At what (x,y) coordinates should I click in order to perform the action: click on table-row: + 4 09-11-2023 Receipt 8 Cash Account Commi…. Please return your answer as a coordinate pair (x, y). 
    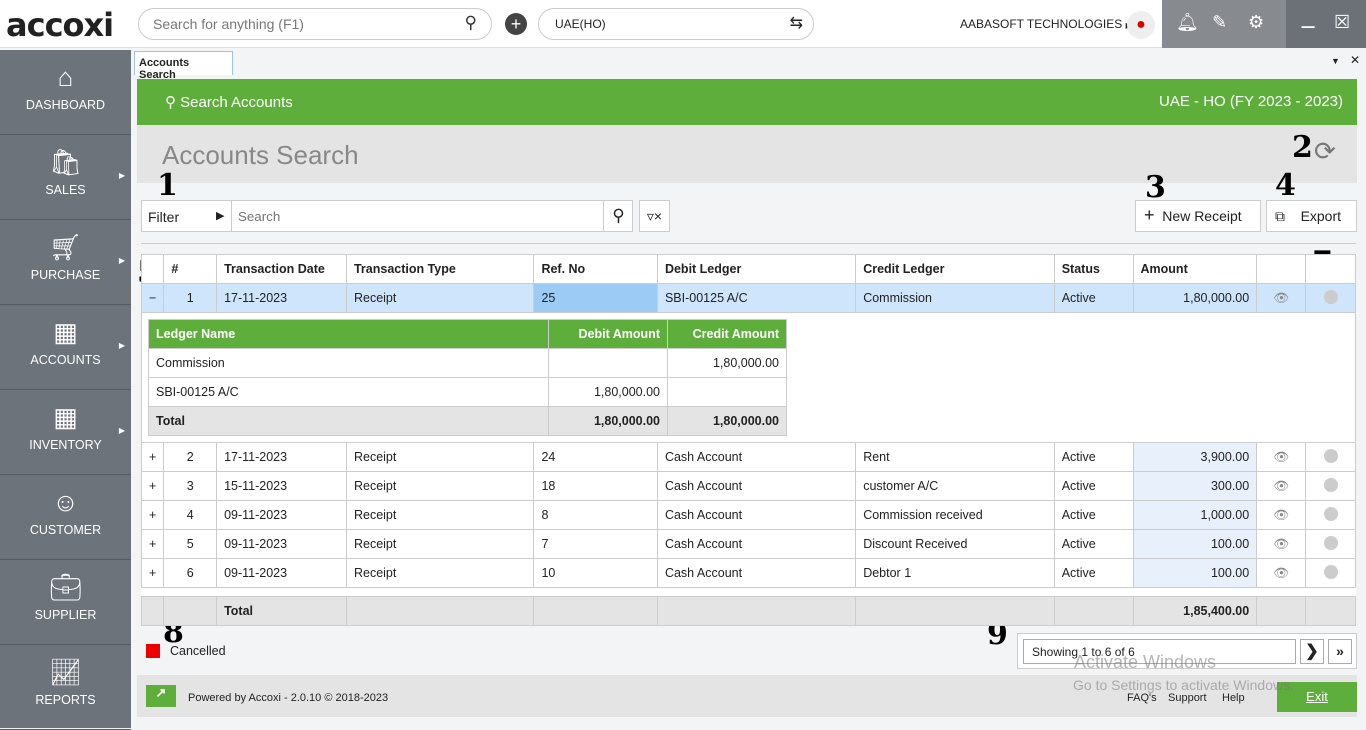
    Looking at the image, I should click on (748, 515).